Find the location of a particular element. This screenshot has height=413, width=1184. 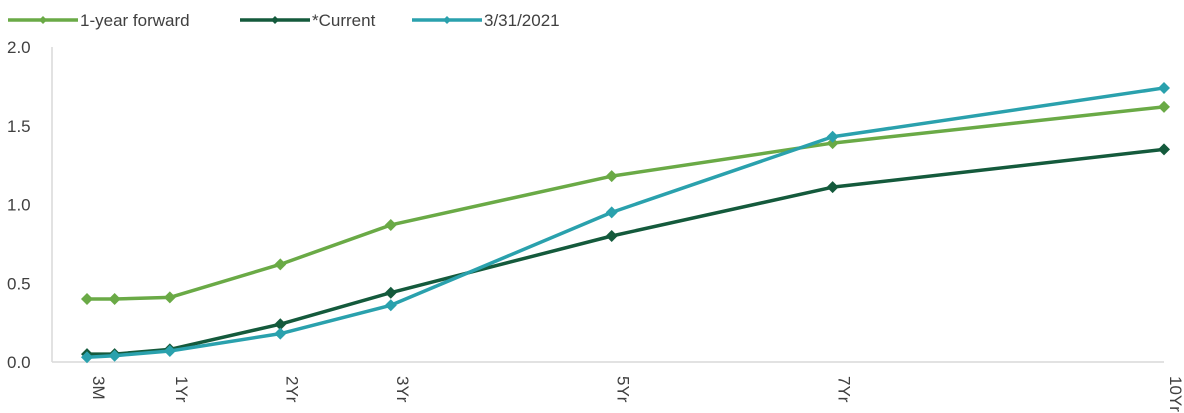

y-tick-label: 1.0 is located at coordinates (19, 205).